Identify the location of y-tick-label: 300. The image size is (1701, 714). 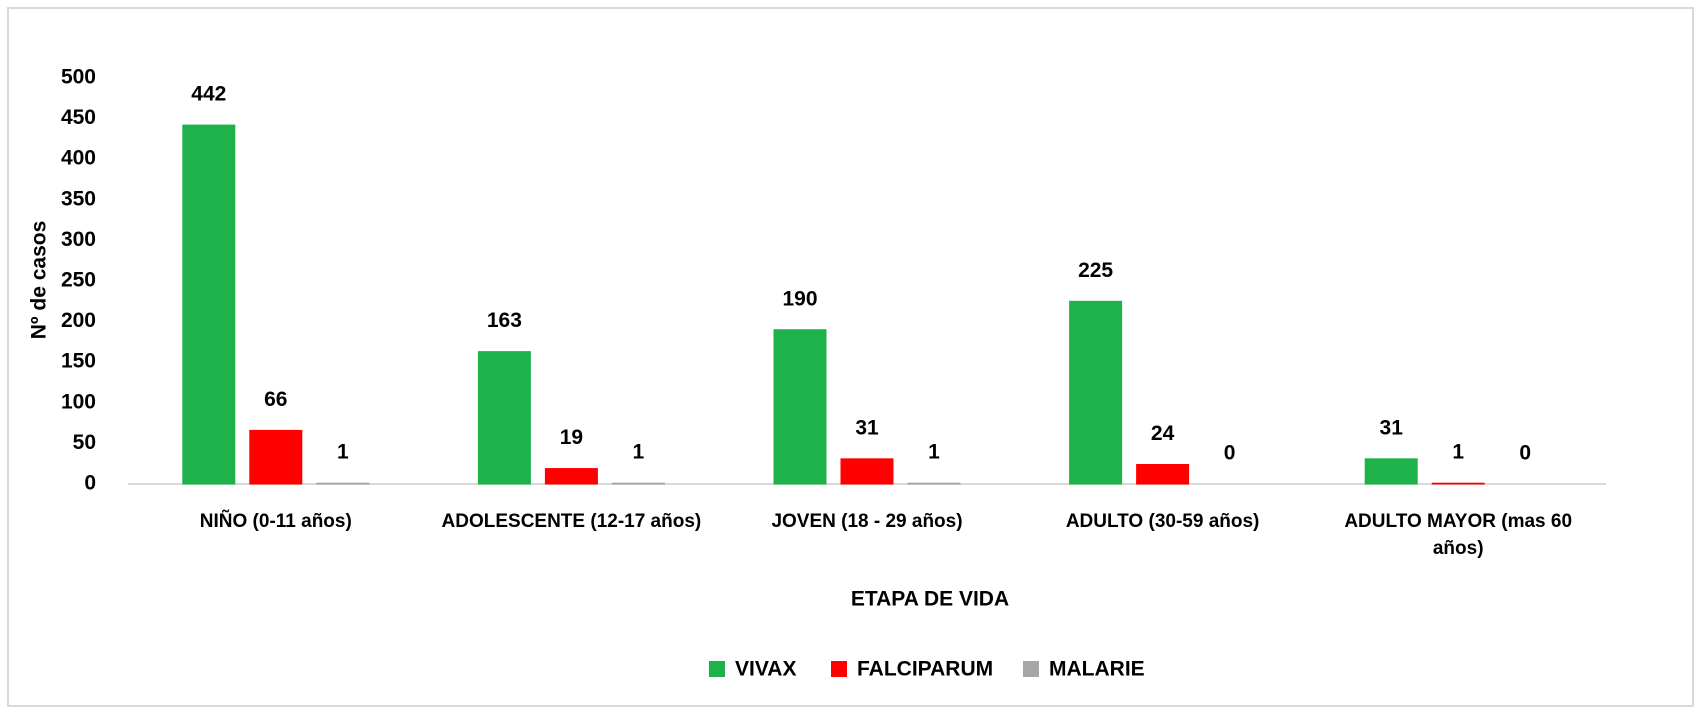
(78, 239).